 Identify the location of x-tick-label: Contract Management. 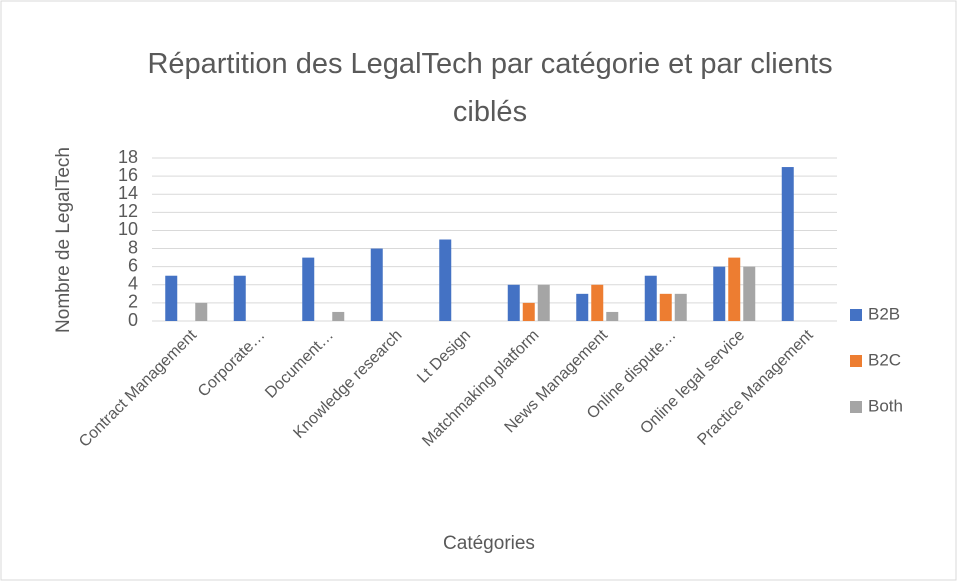
(138, 388).